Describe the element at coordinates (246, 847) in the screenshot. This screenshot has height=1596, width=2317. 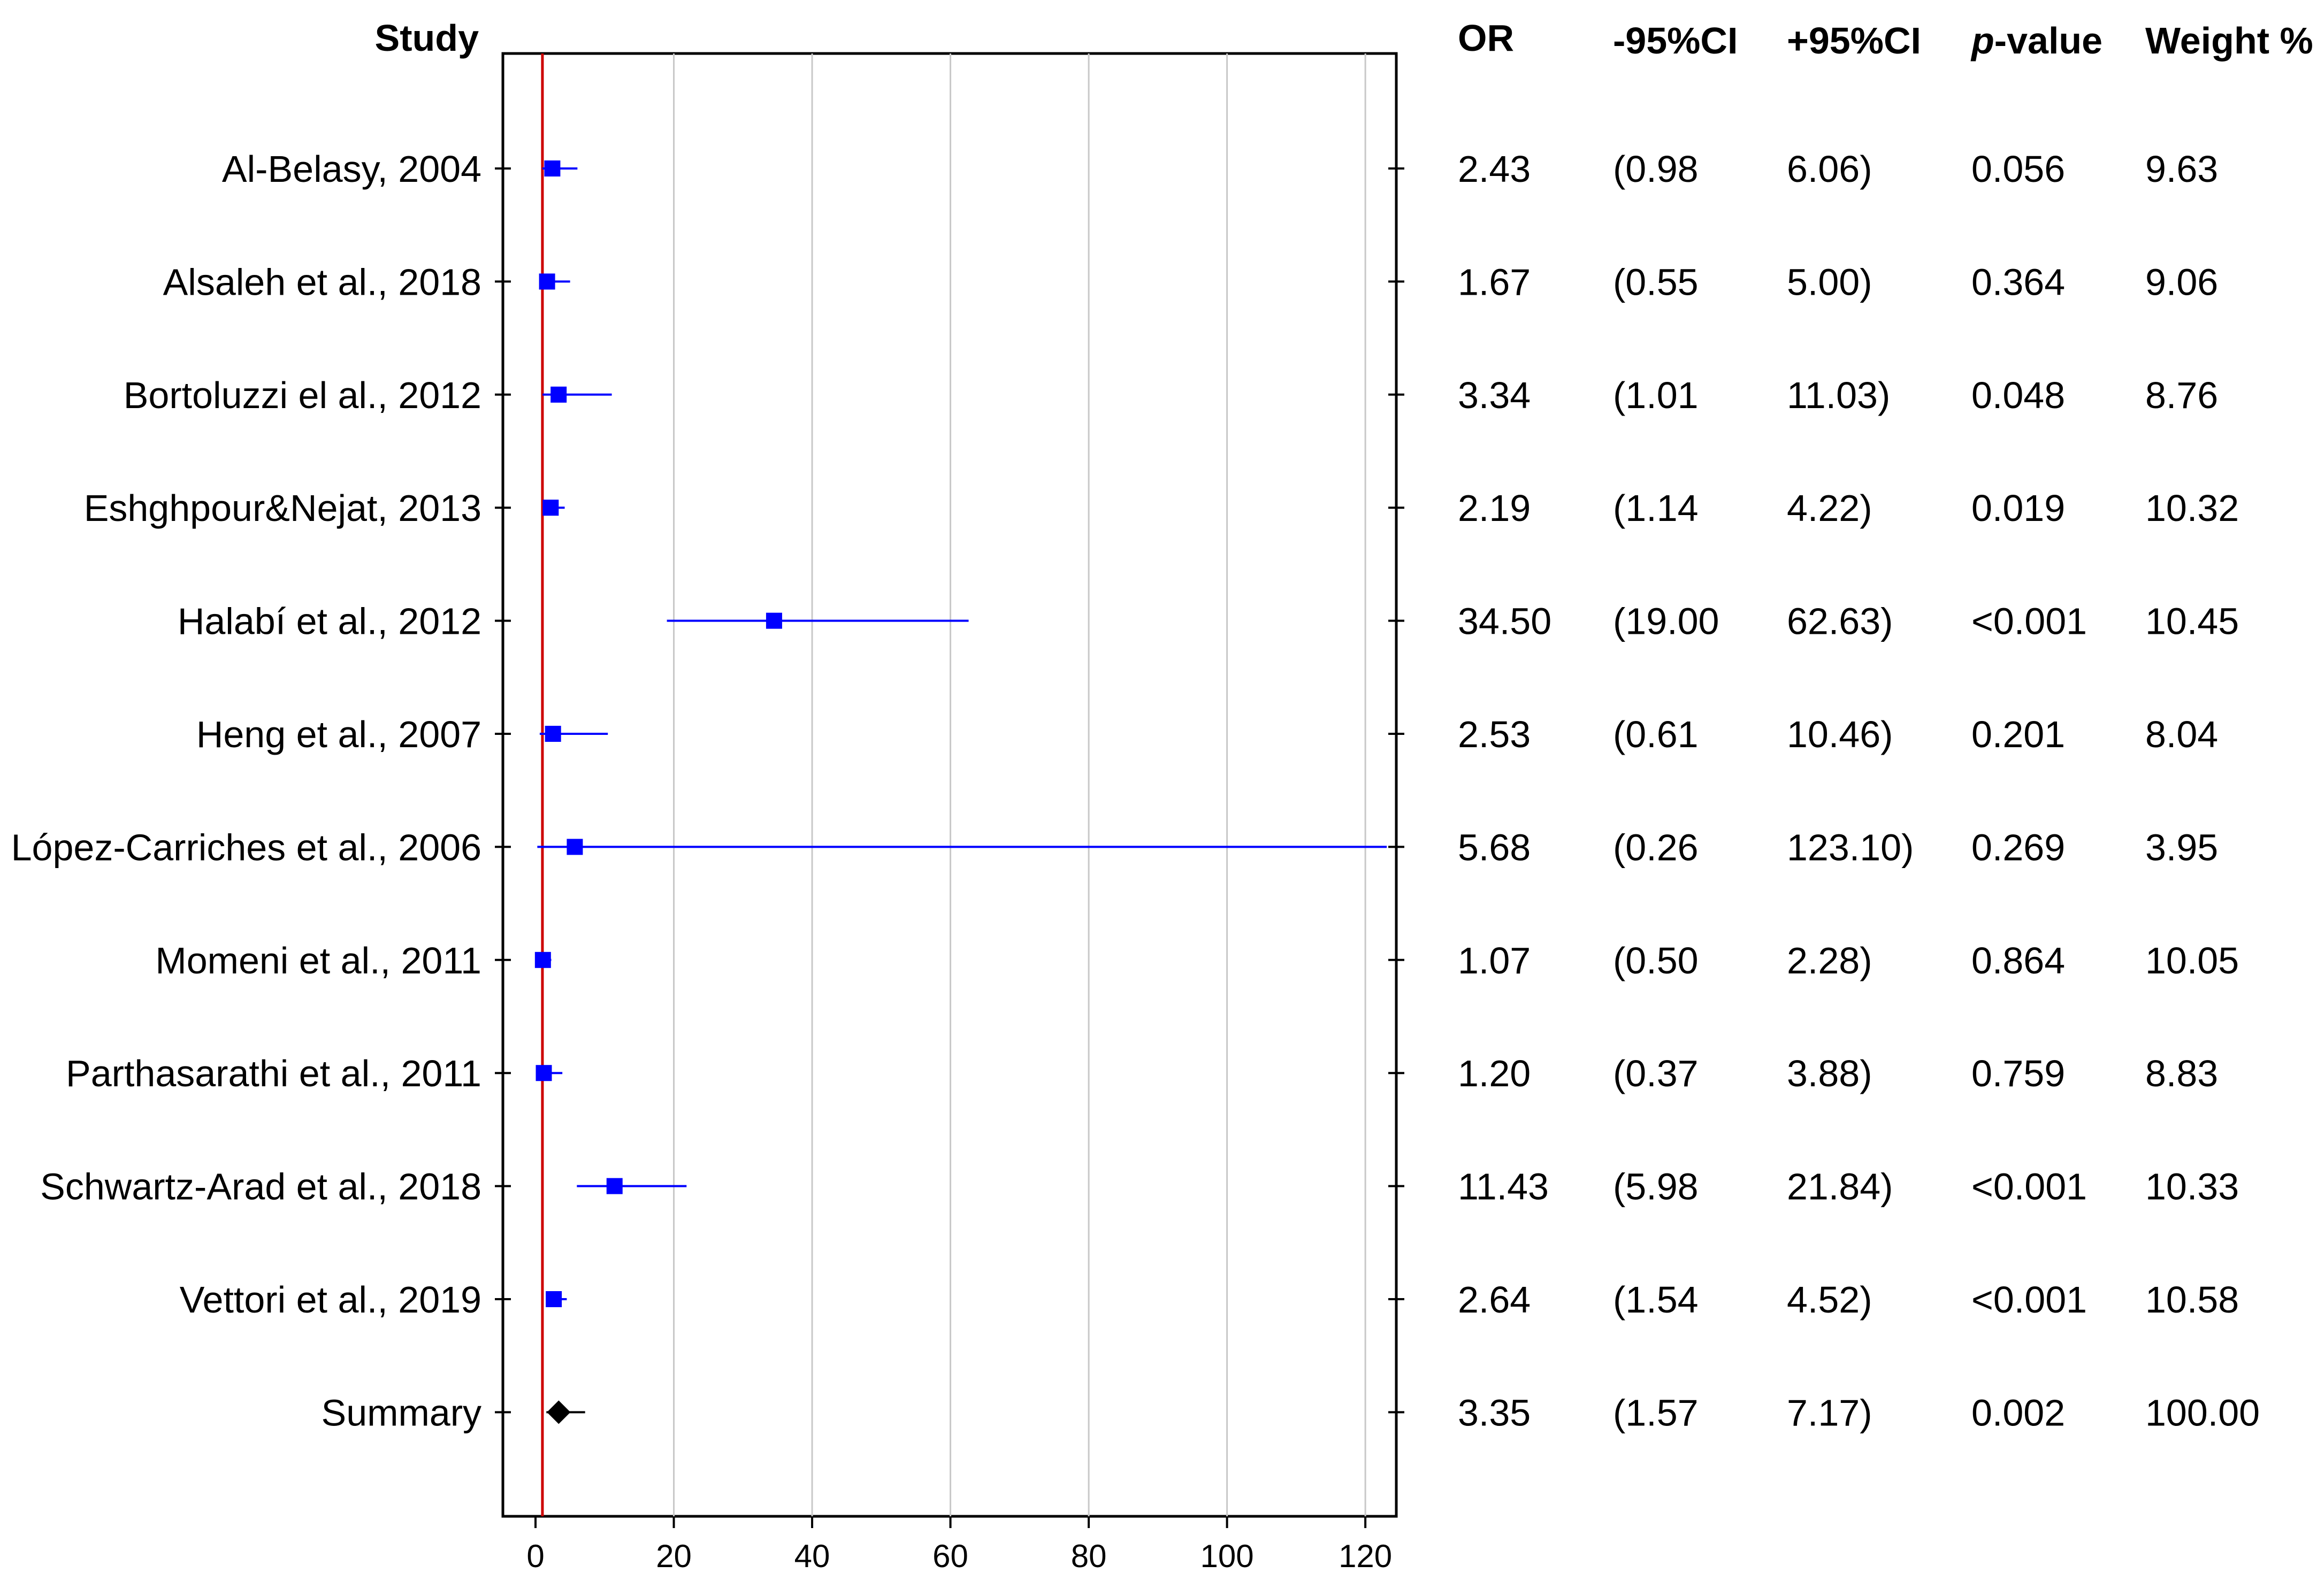
I see `study-label: López-Carriches et al., 2006` at that location.